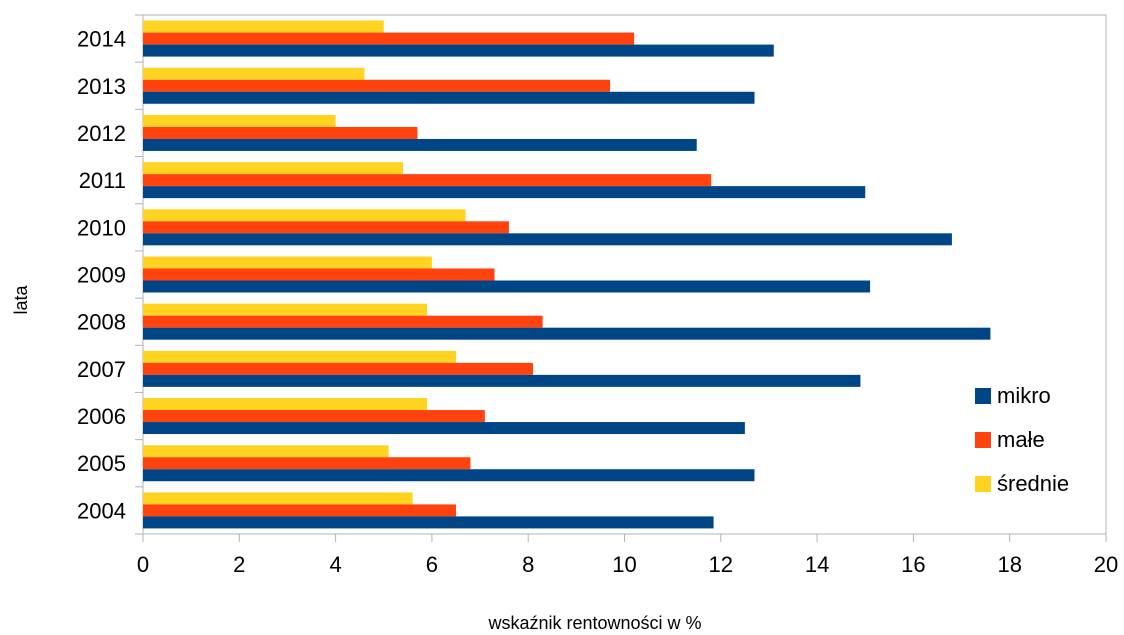  I want to click on x-tick-label: 2, so click(239, 564).